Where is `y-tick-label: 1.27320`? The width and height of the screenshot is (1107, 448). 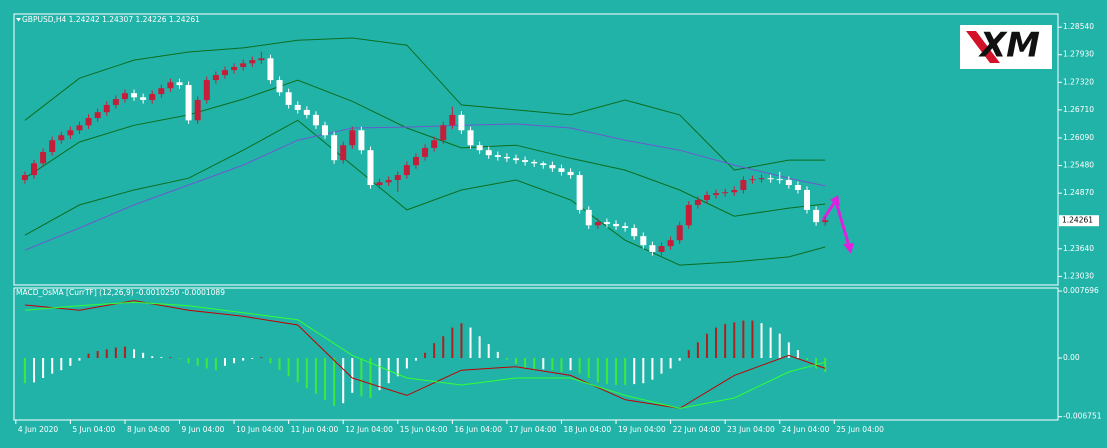
y-tick-label: 1.27320 is located at coordinates (1078, 81).